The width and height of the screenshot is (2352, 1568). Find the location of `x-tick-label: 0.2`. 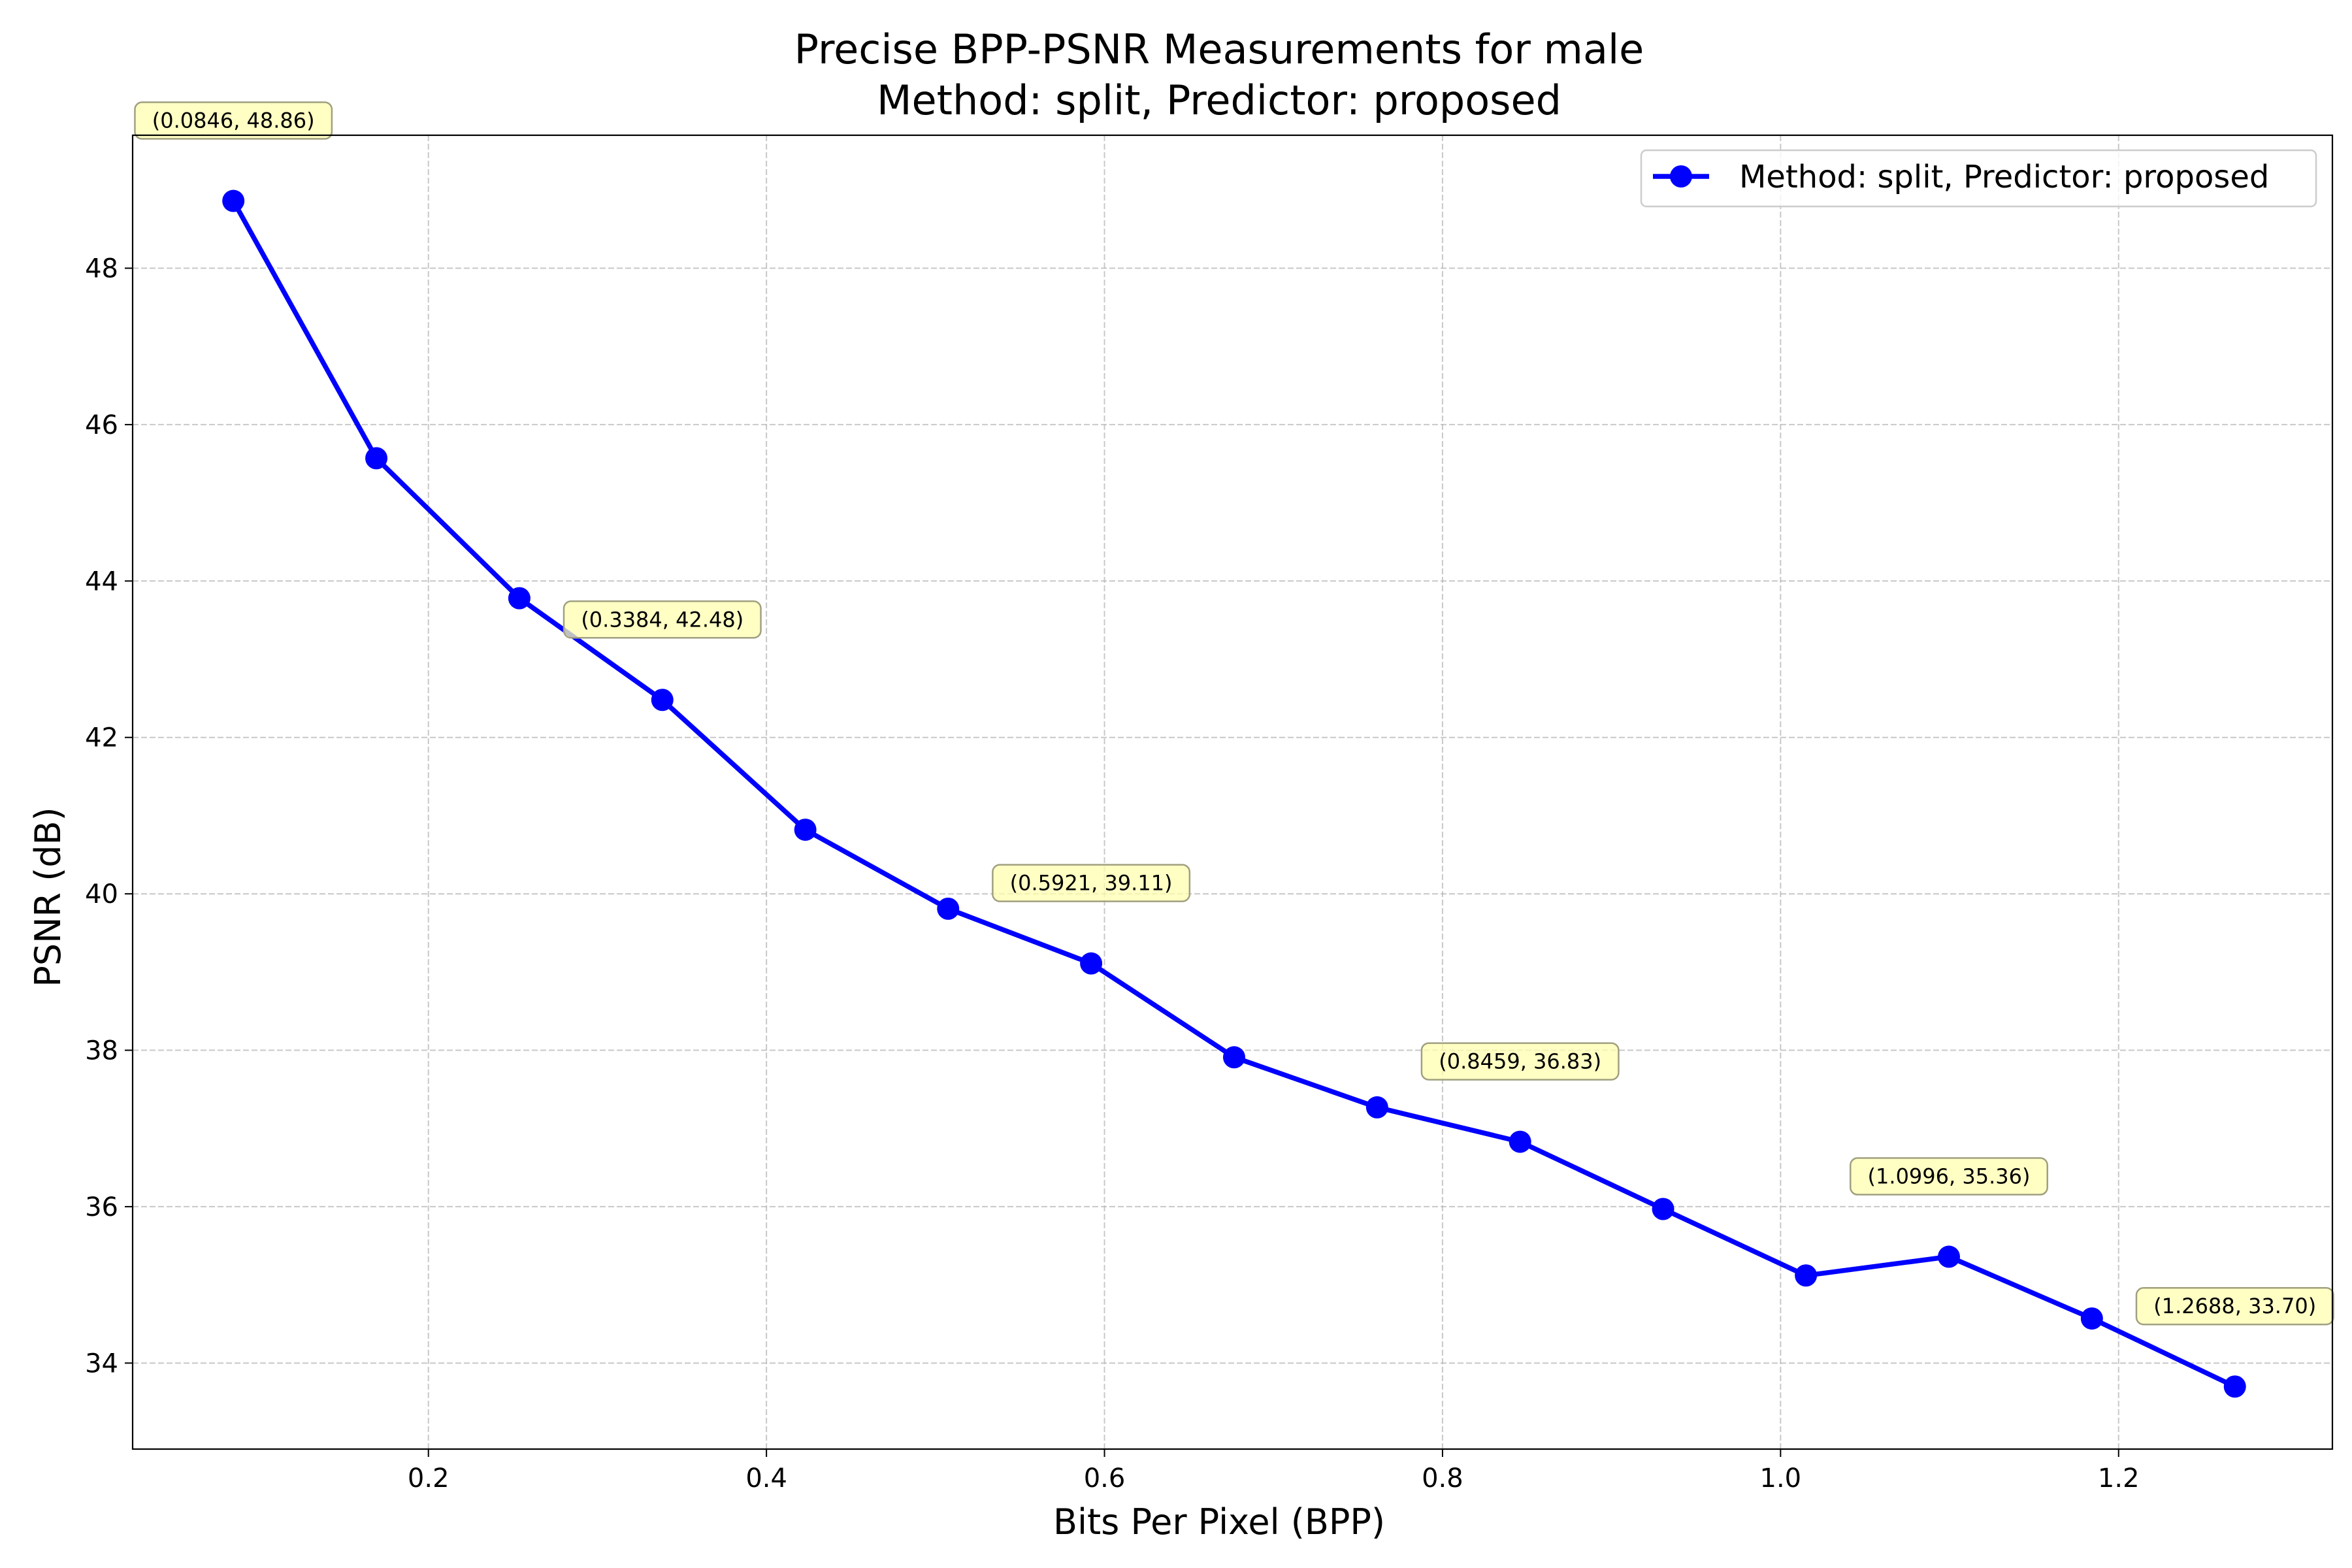

x-tick-label: 0.2 is located at coordinates (428, 1478).